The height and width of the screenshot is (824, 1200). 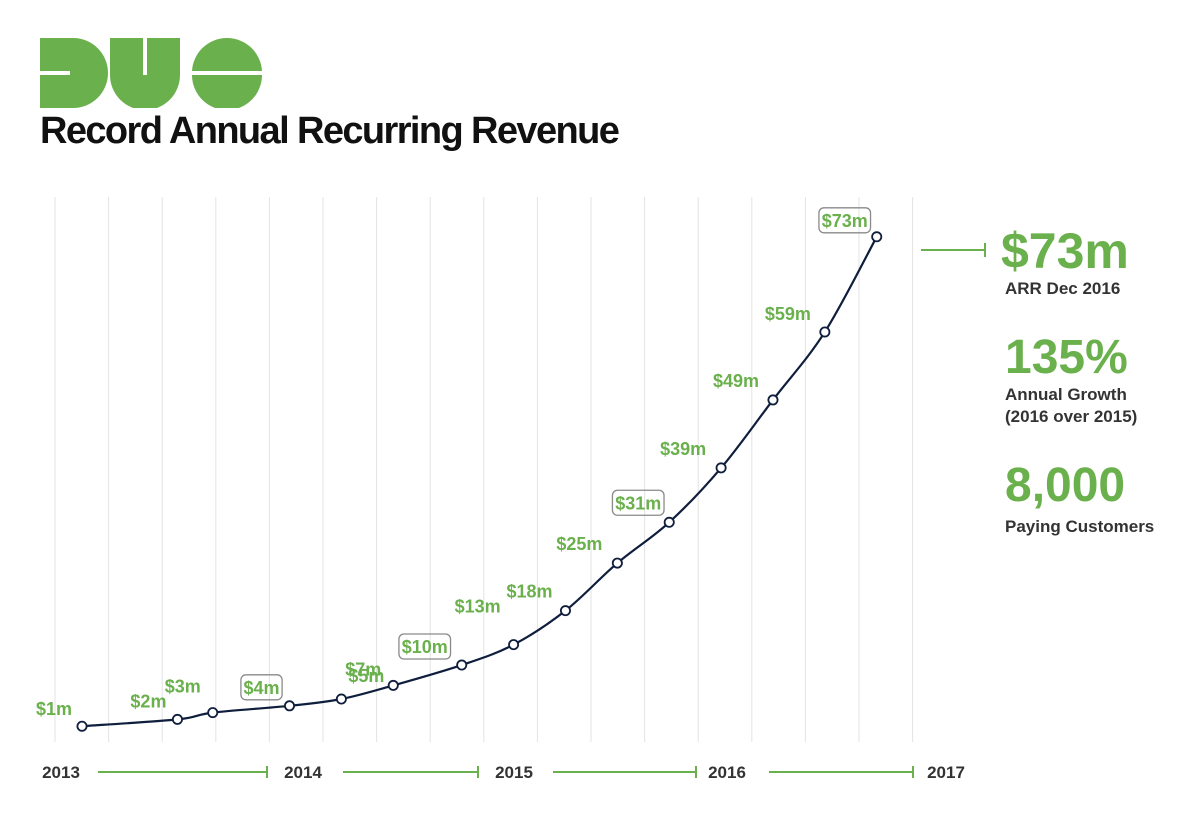 I want to click on growth-label-2: (2016 over 2015), so click(x=1071, y=417).